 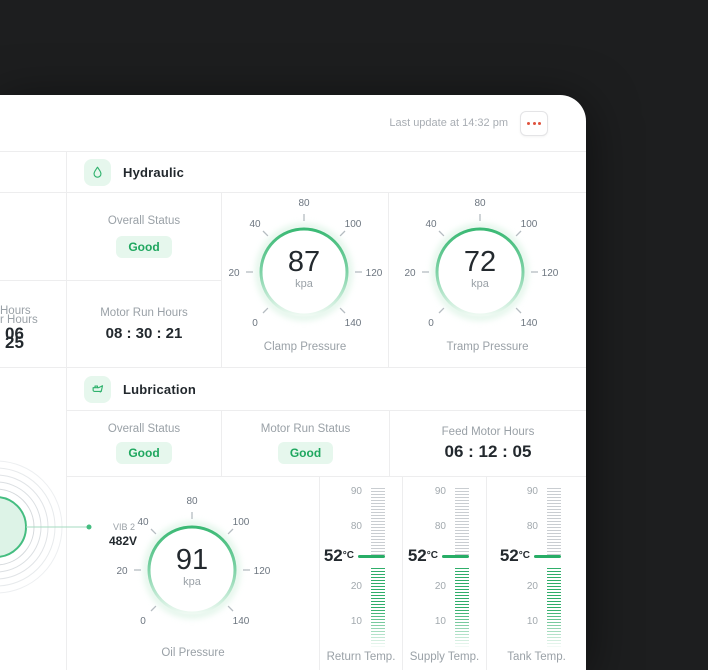 What do you see at coordinates (480, 268) in the screenshot?
I see `tramp-pressure-value: 72 kpa` at bounding box center [480, 268].